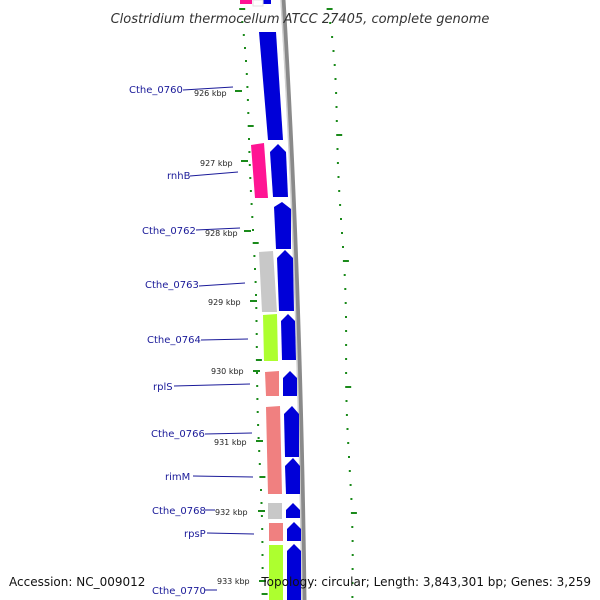 This screenshot has height=600, width=600. Describe the element at coordinates (178, 434) in the screenshot. I see `gene-label: Cthe_0766` at that location.